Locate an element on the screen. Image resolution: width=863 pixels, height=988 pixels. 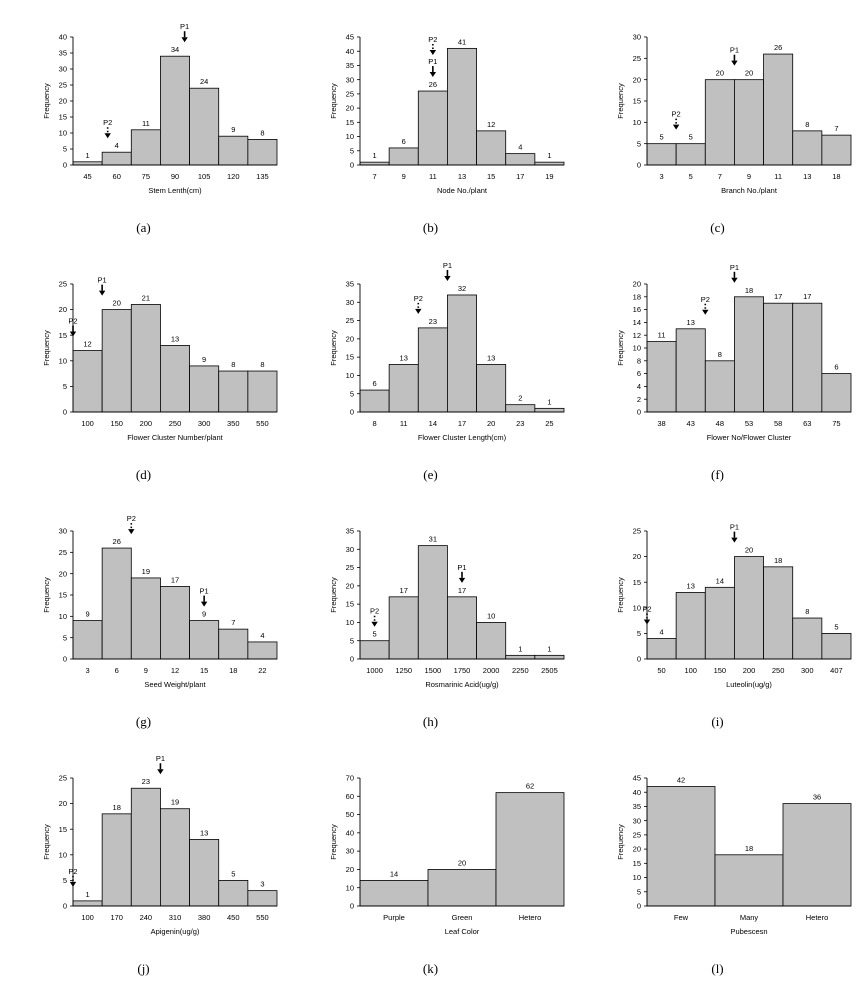
bar-value-label: 11 is located at coordinates (146, 123).